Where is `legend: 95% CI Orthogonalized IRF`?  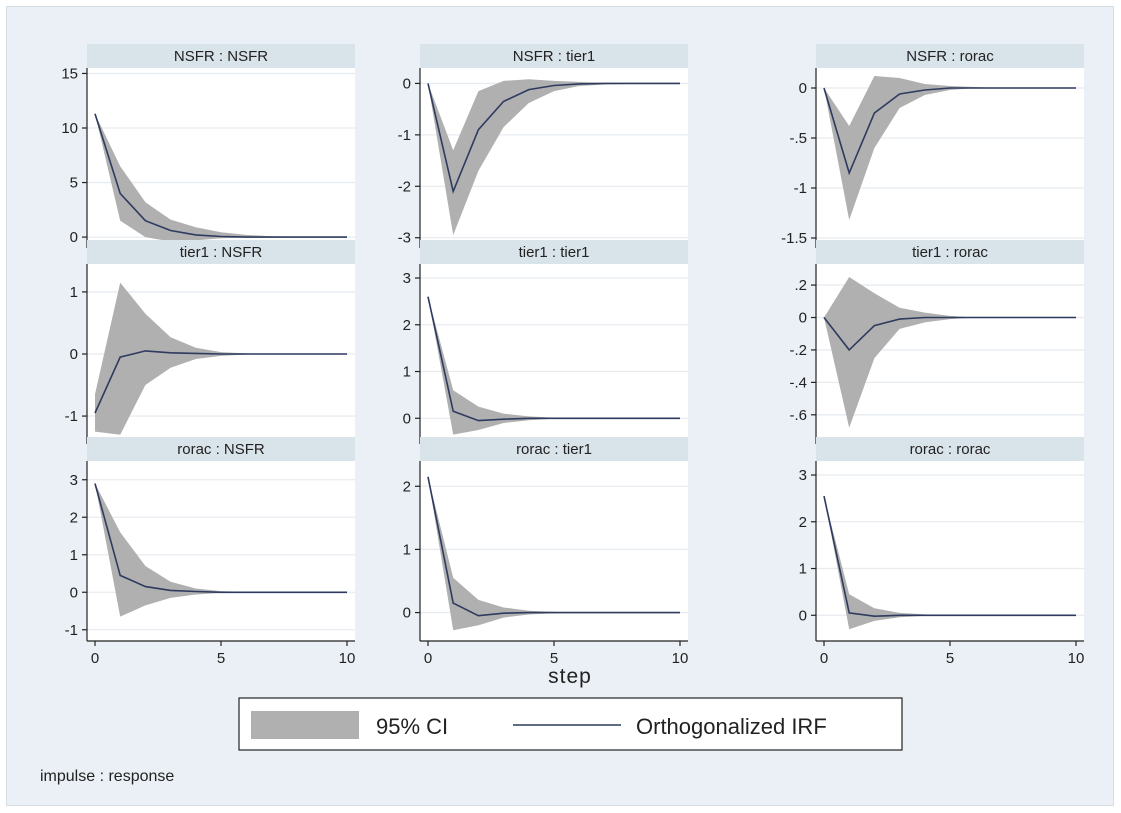
legend: 95% CI Orthogonalized IRF is located at coordinates (570, 724).